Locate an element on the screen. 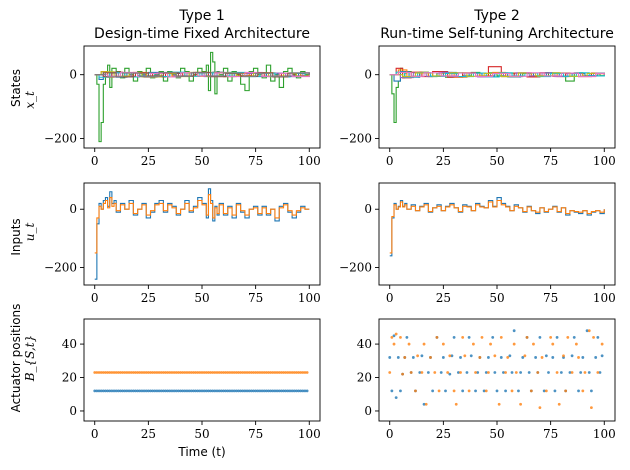 The height and width of the screenshot is (470, 630). x-tick-label: 25 is located at coordinates (148, 161).